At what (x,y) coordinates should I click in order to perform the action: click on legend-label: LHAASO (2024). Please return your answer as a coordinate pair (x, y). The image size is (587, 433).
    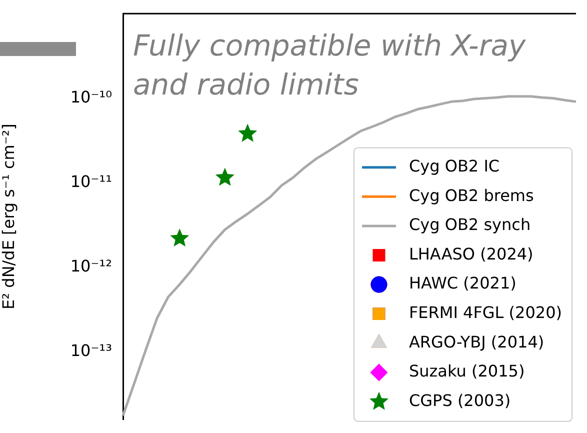
    Looking at the image, I should click on (471, 254).